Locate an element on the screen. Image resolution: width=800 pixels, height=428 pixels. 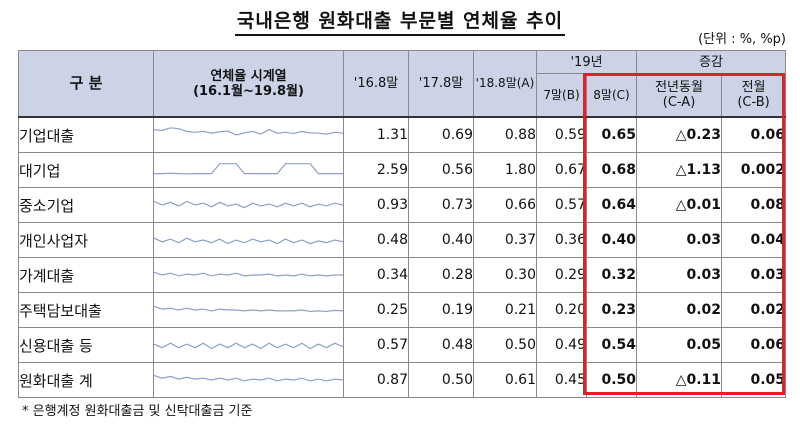
value-jul: 0.45 is located at coordinates (561, 380).